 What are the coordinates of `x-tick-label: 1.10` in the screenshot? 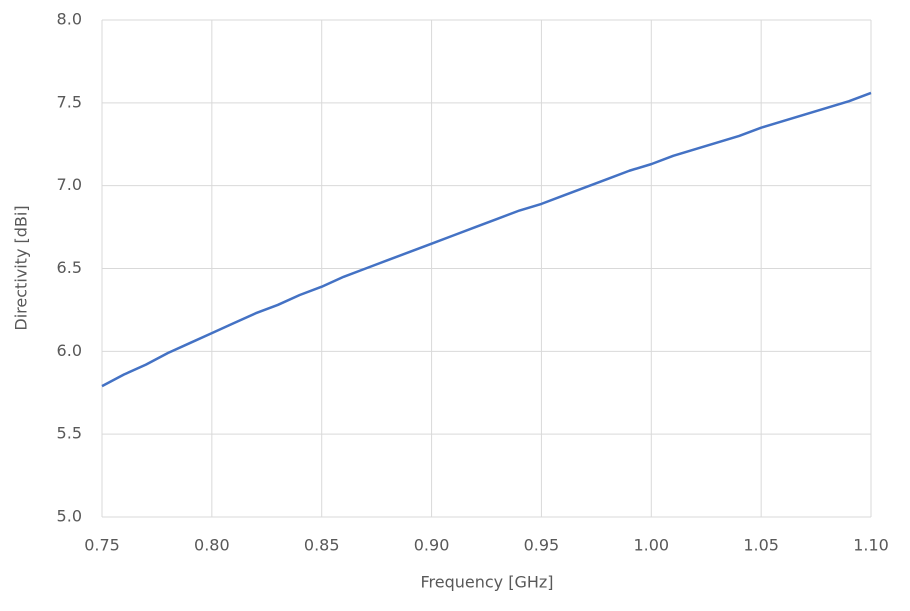 It's located at (871, 545).